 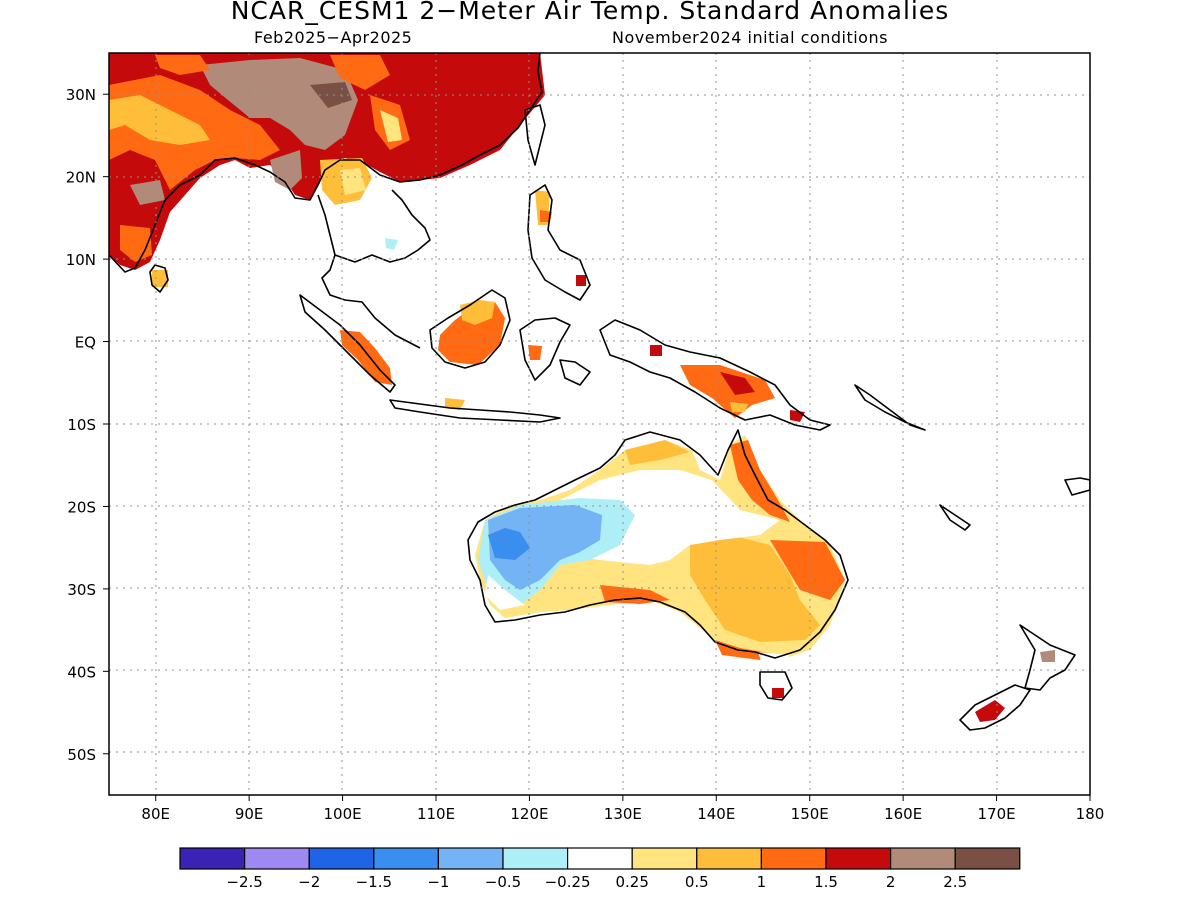 What do you see at coordinates (1090, 814) in the screenshot?
I see `lon-tick-label: 180` at bounding box center [1090, 814].